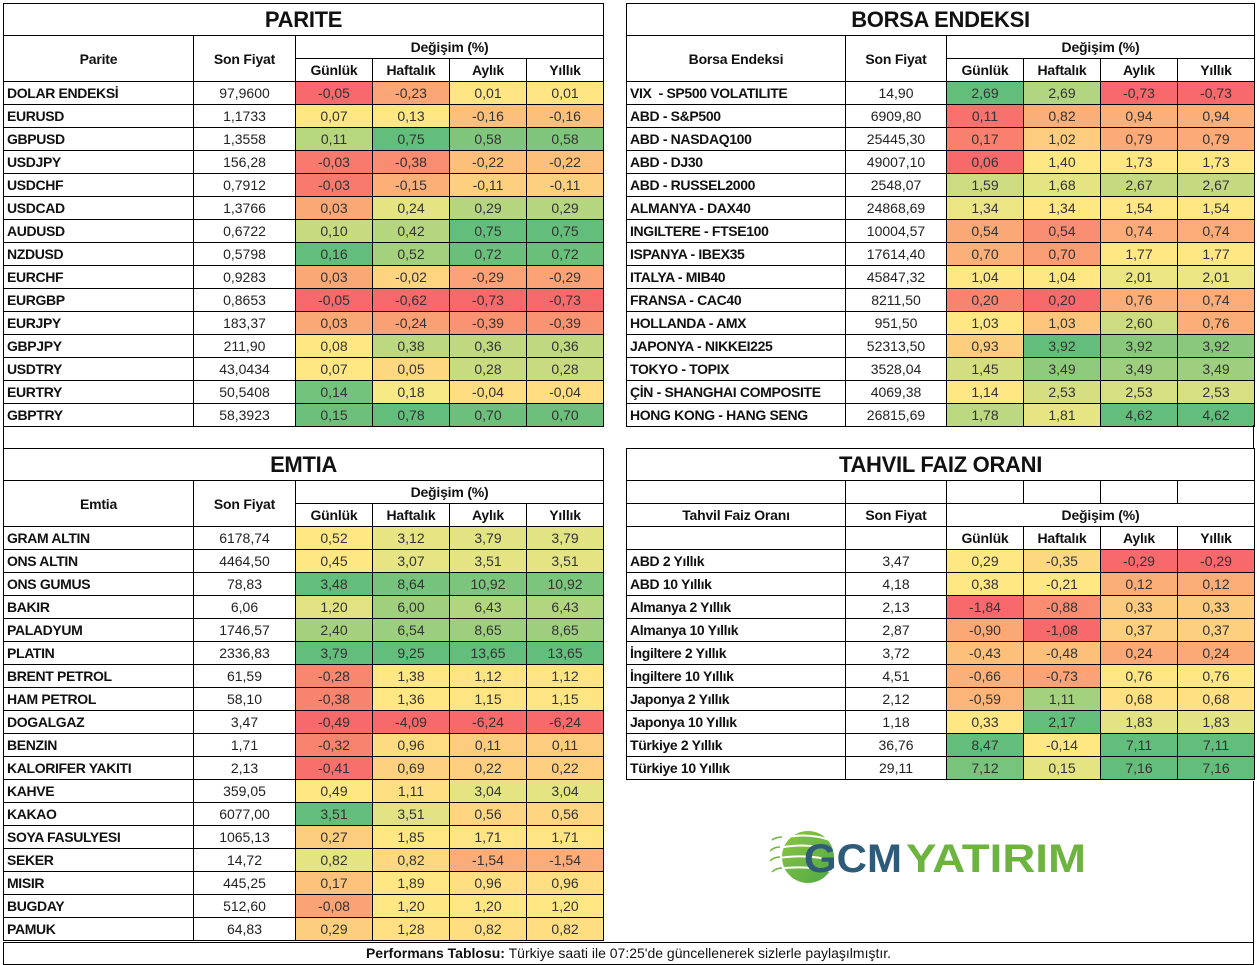 The height and width of the screenshot is (965, 1257). Describe the element at coordinates (304, 745) in the screenshot. I see `table-row: BENZIN 1,71 -0,32 0,96 0,11 0,11` at that location.